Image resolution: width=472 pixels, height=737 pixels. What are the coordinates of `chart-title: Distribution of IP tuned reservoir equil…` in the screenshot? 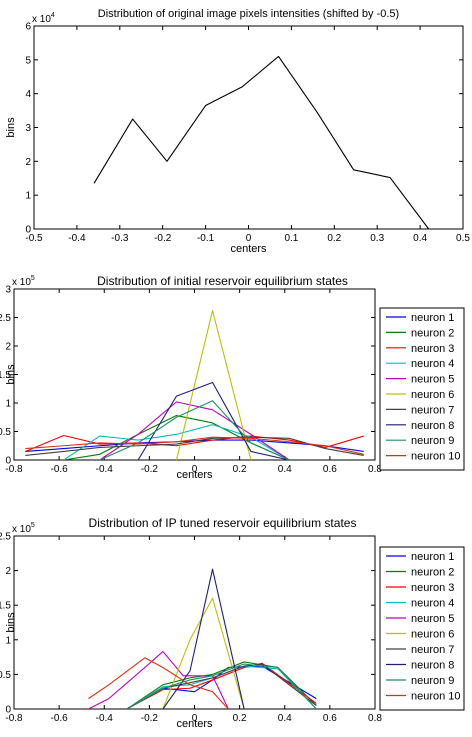 It's located at (223, 523).